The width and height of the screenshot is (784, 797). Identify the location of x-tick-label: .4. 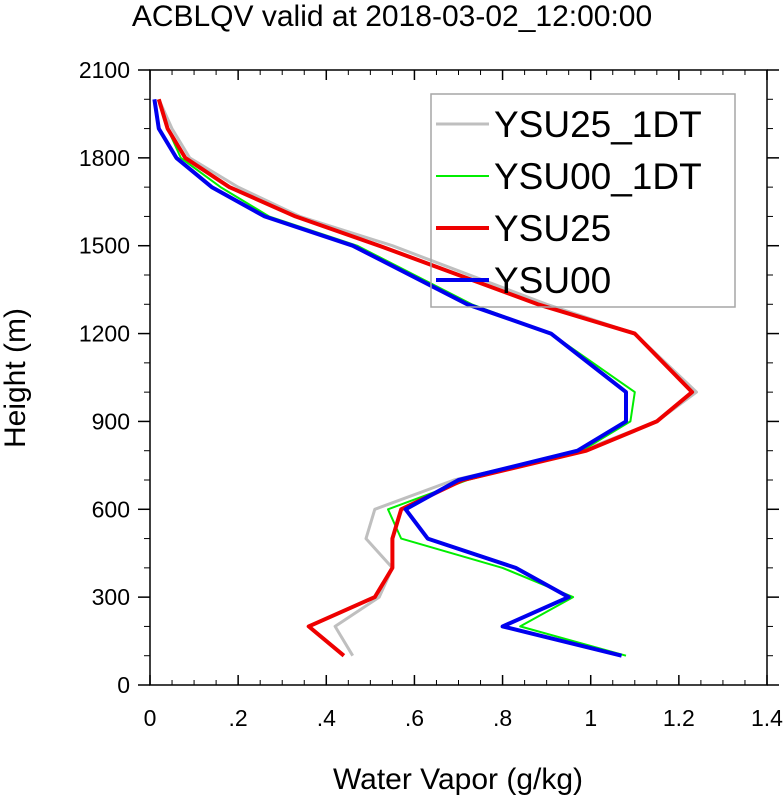
(326, 718).